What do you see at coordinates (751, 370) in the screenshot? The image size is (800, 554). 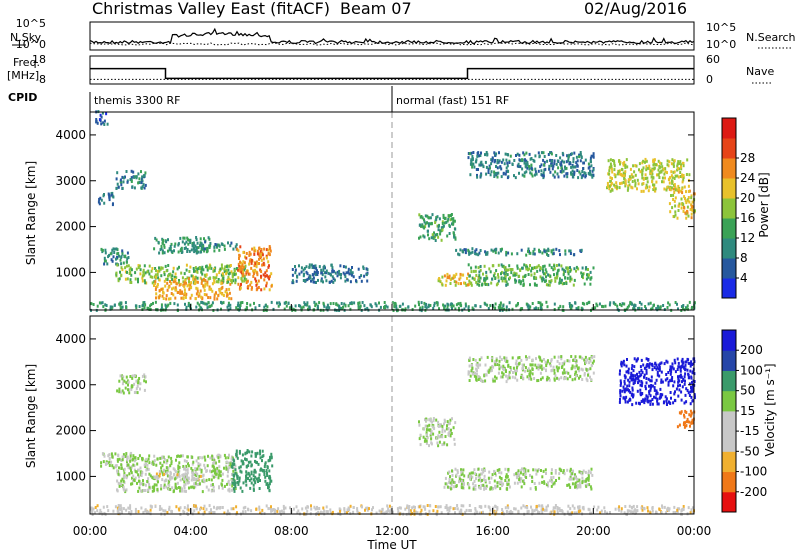 I see `velocity-cbar-tick-label-6: 100` at bounding box center [751, 370].